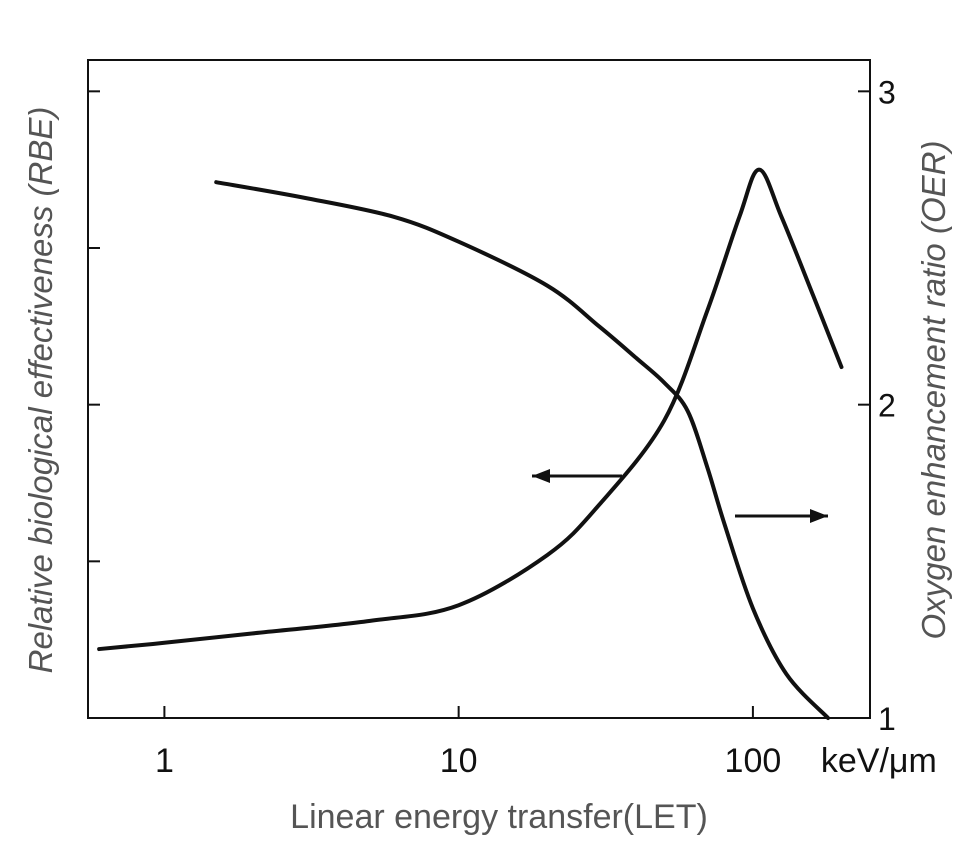 This screenshot has height=846, width=964. Describe the element at coordinates (40, 390) in the screenshot. I see `left-axis-title: Relative biological effectiveness (RBE)` at that location.